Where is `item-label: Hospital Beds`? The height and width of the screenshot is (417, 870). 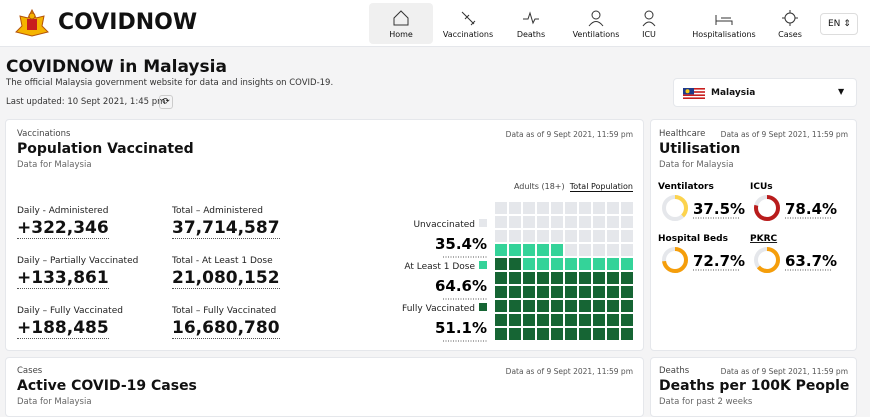
item-label: Hospital Beds is located at coordinates (693, 239).